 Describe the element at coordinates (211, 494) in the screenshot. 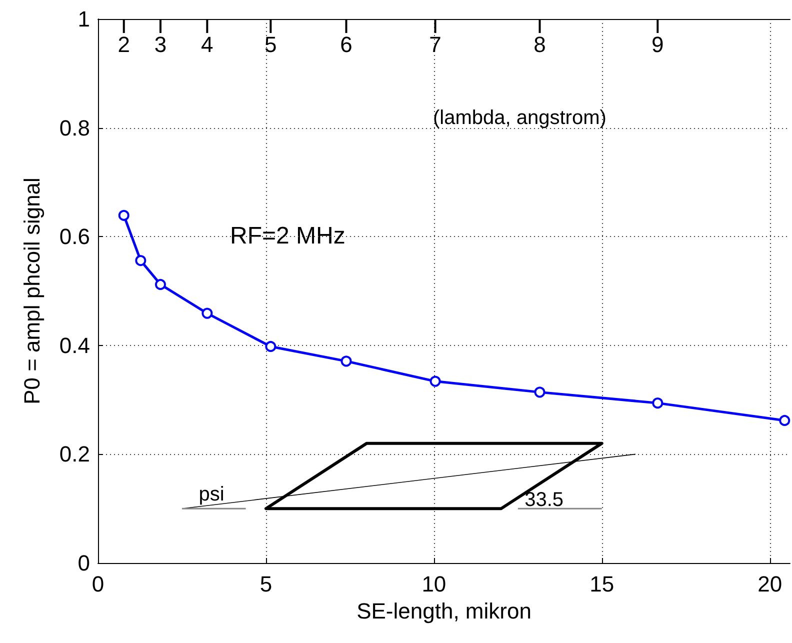

I see `annotation: psi` at that location.